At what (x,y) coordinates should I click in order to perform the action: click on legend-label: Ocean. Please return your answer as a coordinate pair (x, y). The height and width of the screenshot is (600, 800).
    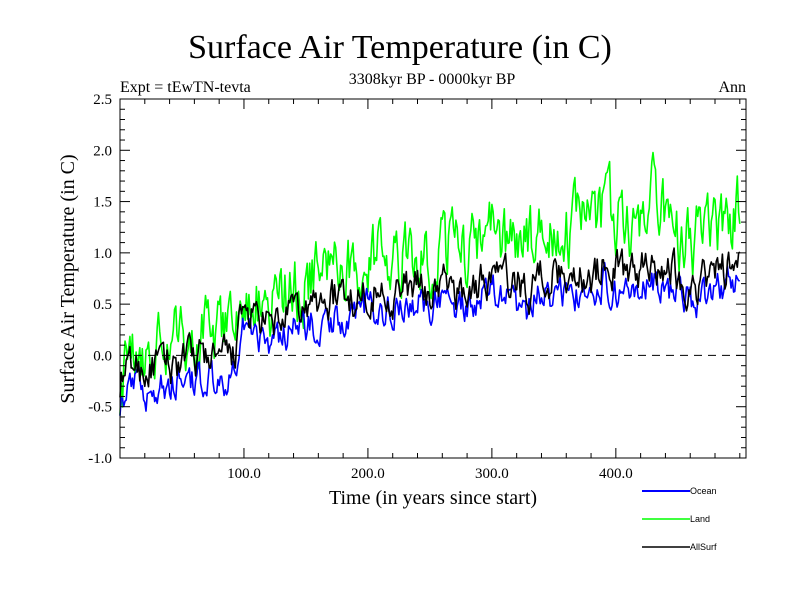
    Looking at the image, I should click on (703, 491).